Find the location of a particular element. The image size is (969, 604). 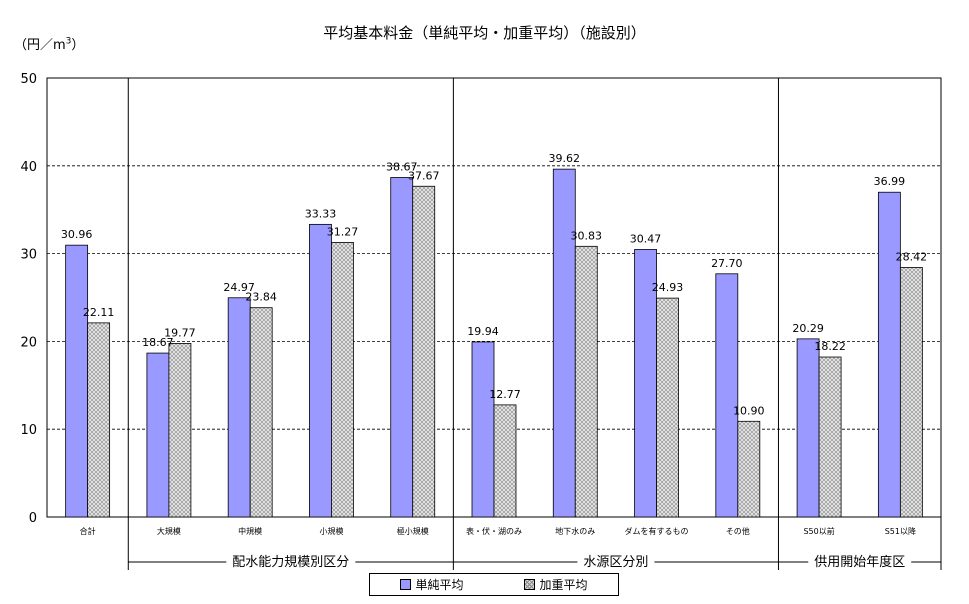

data-label-weighted: 31.27 is located at coordinates (343, 231).